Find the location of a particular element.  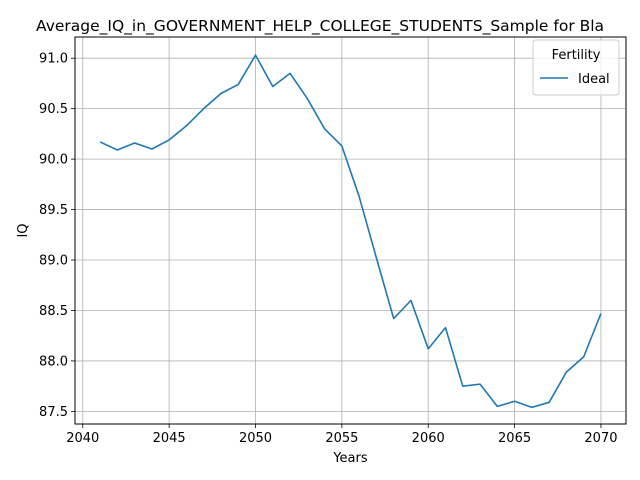

legend: Fertility Ideal is located at coordinates (576, 67).